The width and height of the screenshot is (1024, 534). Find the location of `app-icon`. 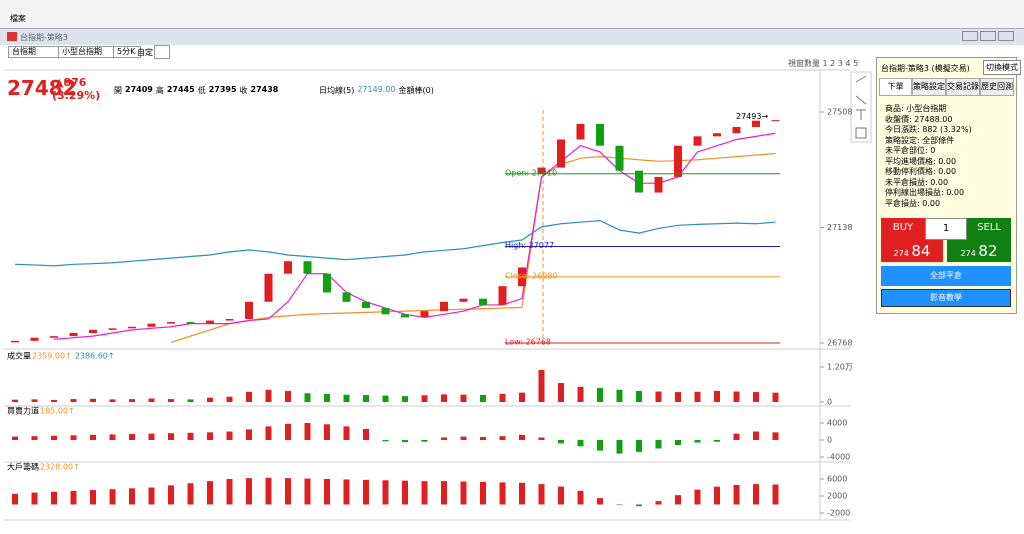

app-icon is located at coordinates (12, 36).